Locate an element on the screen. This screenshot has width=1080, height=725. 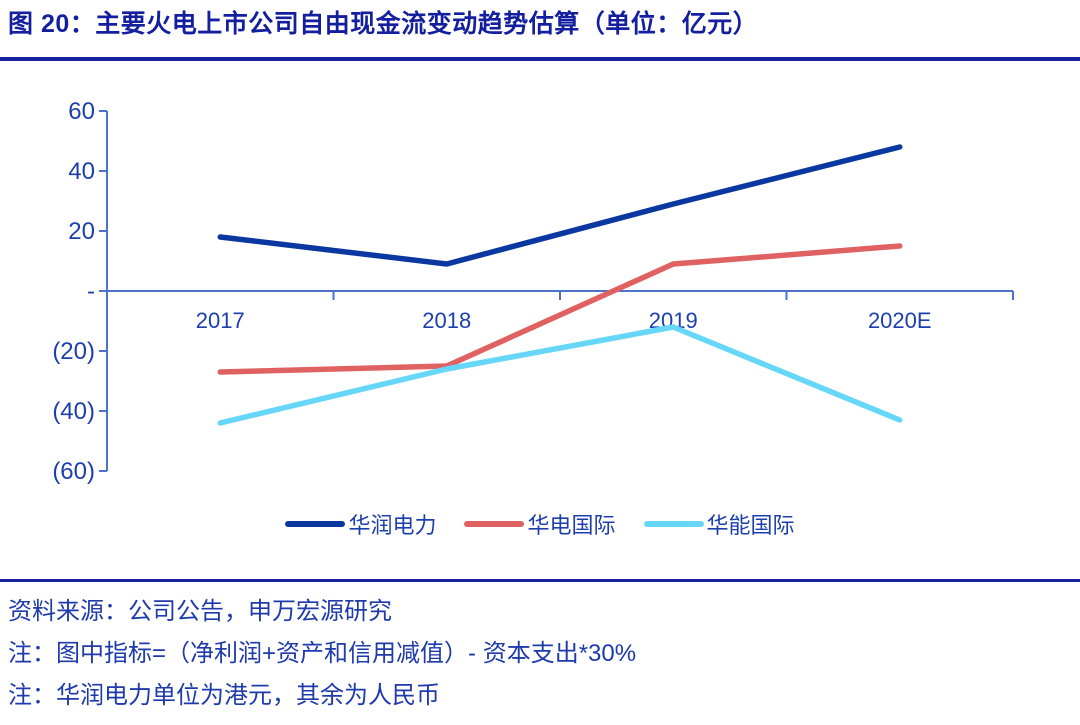
legend-item-2: 华能国际 is located at coordinates (719, 524).